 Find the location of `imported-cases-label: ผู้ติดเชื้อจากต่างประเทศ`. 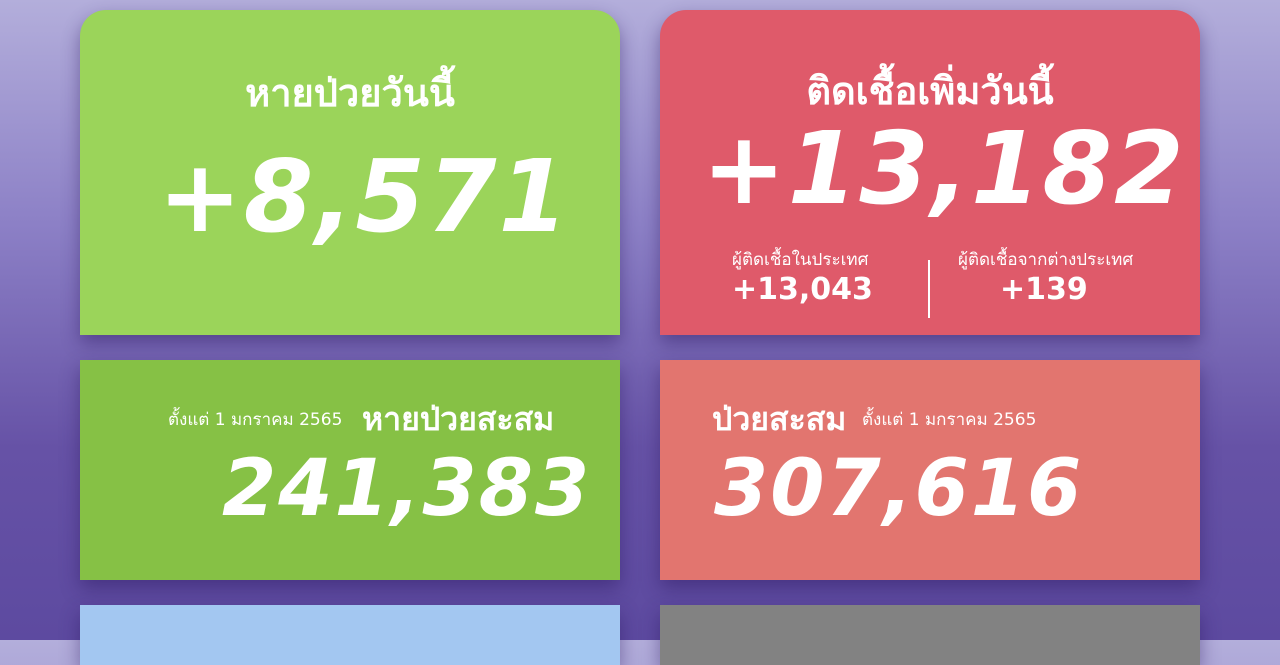

imported-cases-label: ผู้ติดเชื้อจากต่างประเทศ is located at coordinates (1046, 260).